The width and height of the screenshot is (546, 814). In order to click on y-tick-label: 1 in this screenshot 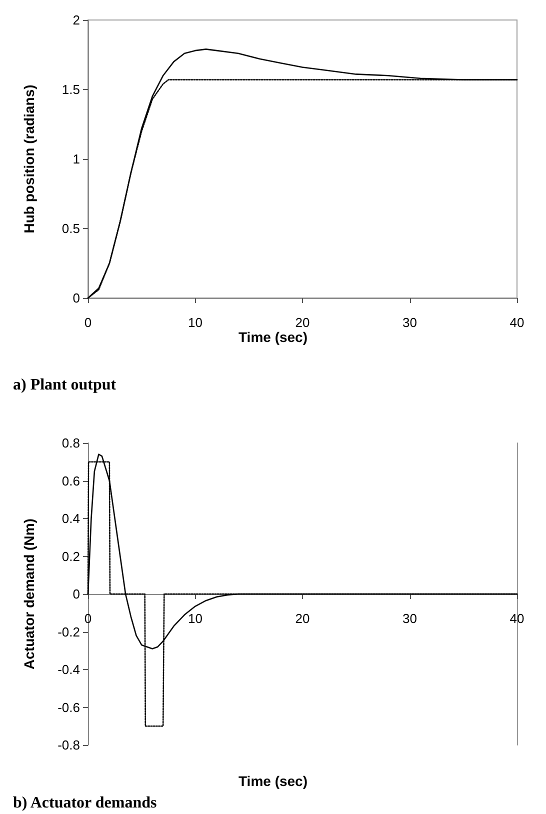, I will do `click(76, 159)`.